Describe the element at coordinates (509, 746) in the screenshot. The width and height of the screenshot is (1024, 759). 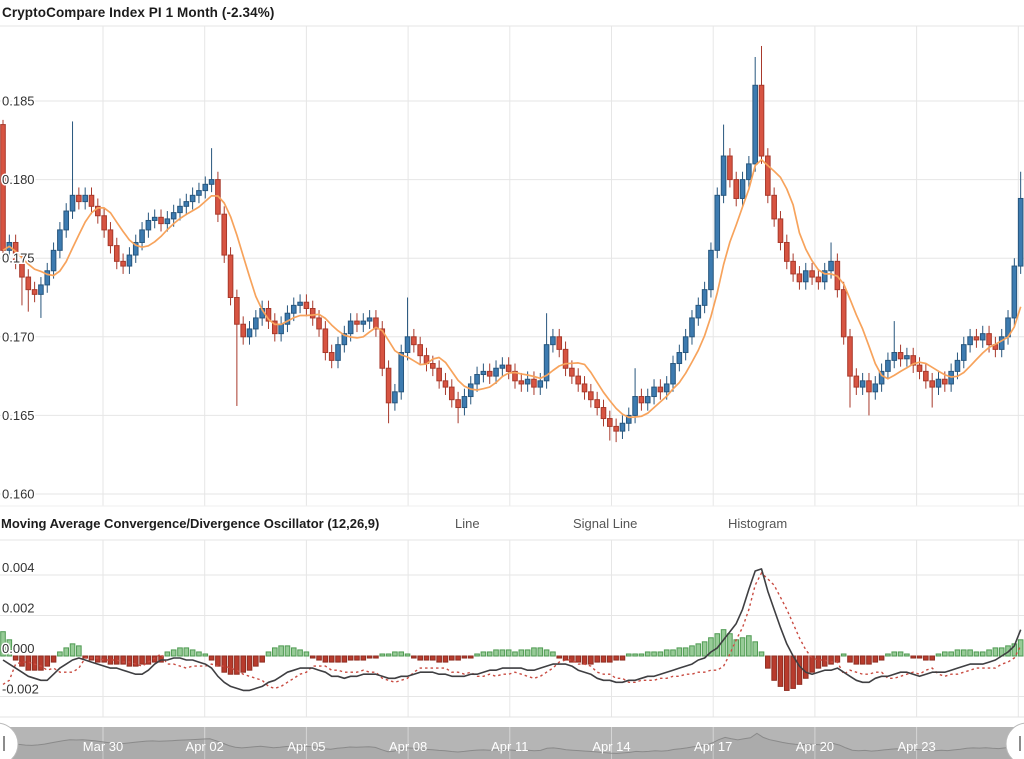
I see `date-axis-label: Apr 11` at that location.